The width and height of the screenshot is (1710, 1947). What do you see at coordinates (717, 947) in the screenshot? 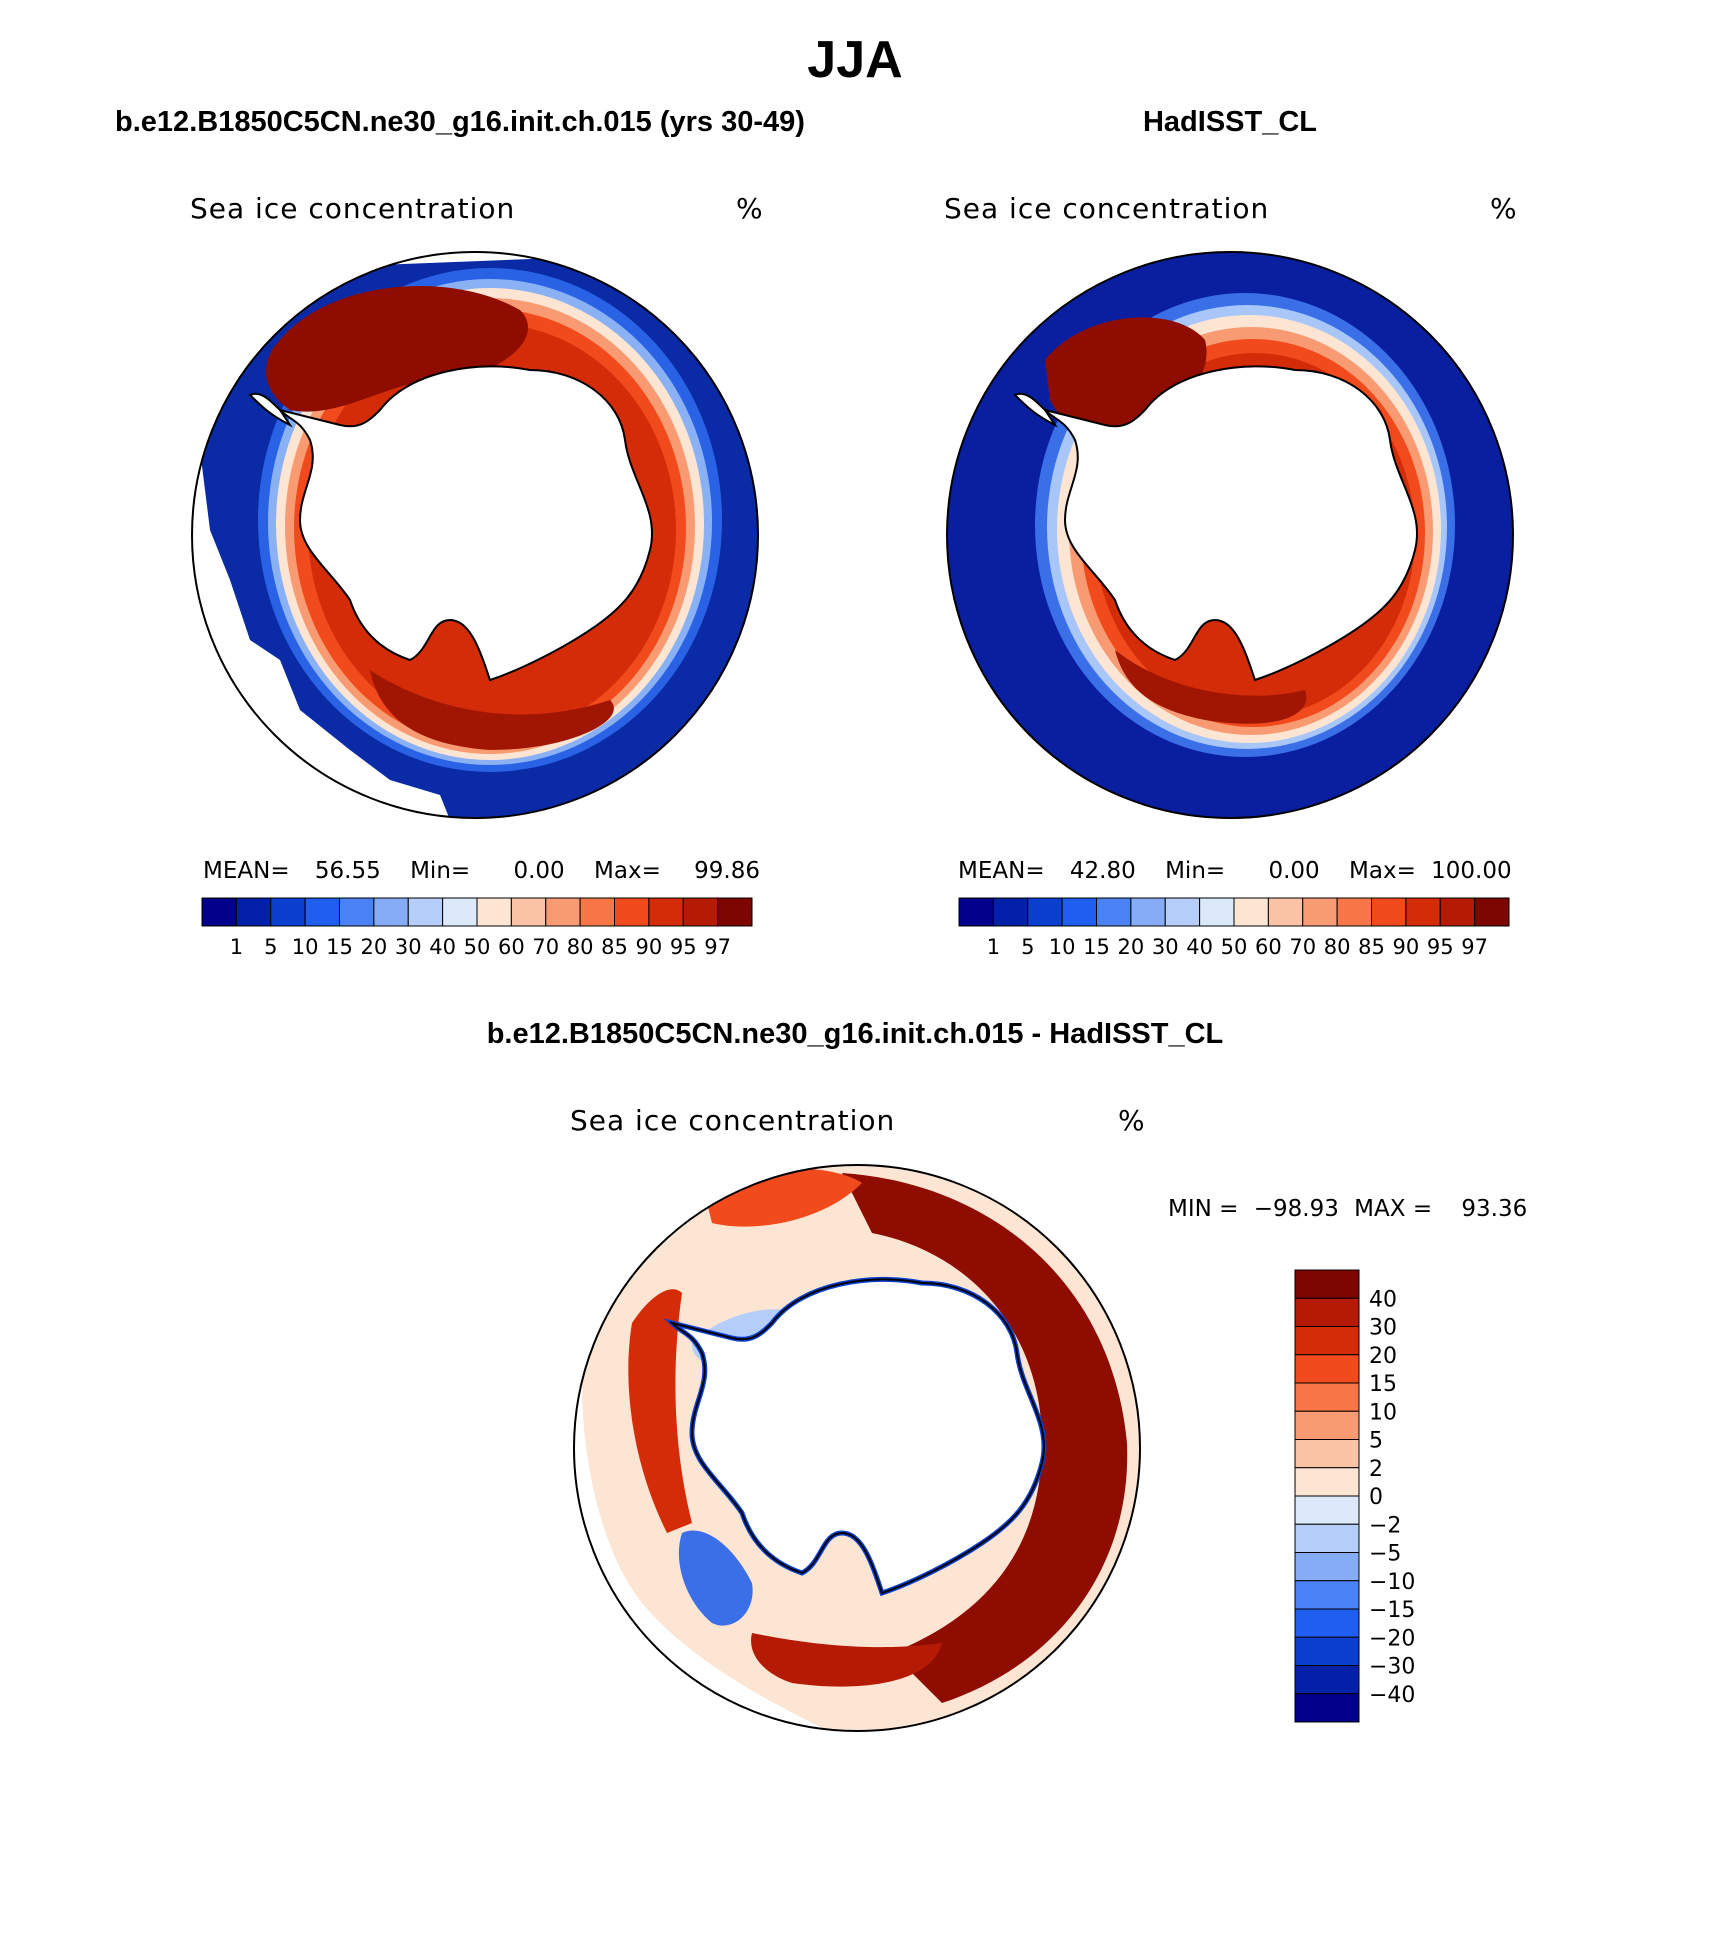
I see `model-colorbar-tick-label: 97` at bounding box center [717, 947].